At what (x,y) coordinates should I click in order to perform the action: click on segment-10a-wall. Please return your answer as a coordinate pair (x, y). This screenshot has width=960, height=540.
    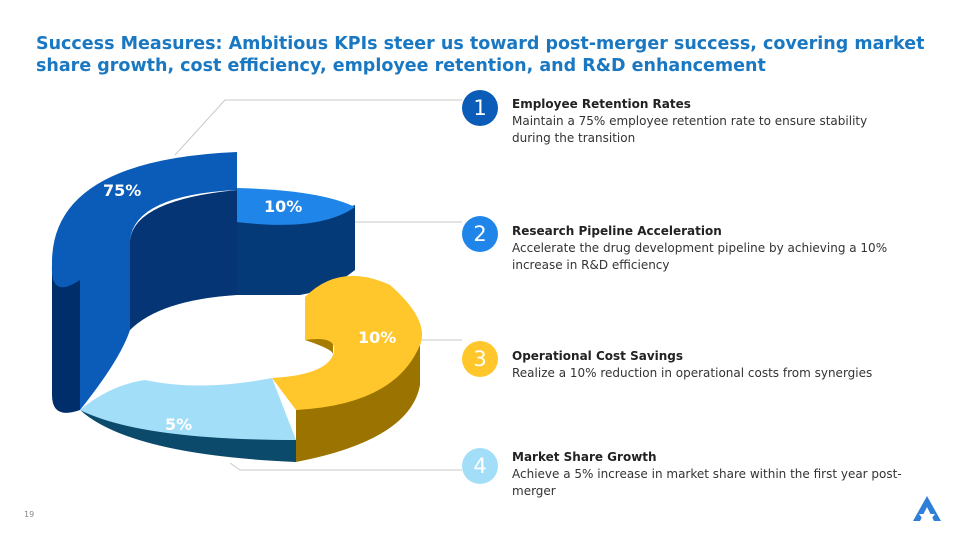
    Looking at the image, I should click on (296, 250).